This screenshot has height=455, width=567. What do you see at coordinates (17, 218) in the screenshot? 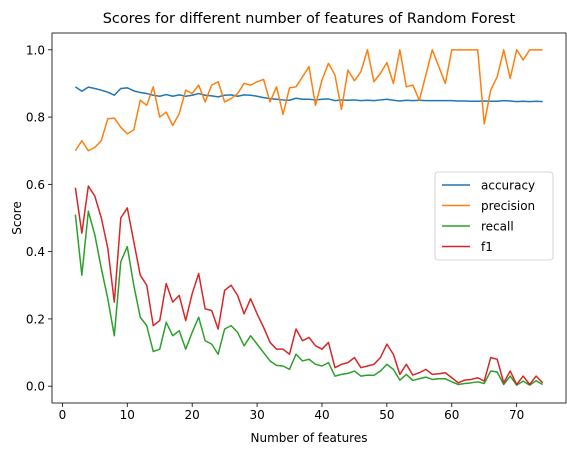
I see `y-axis-label: Score` at bounding box center [17, 218].